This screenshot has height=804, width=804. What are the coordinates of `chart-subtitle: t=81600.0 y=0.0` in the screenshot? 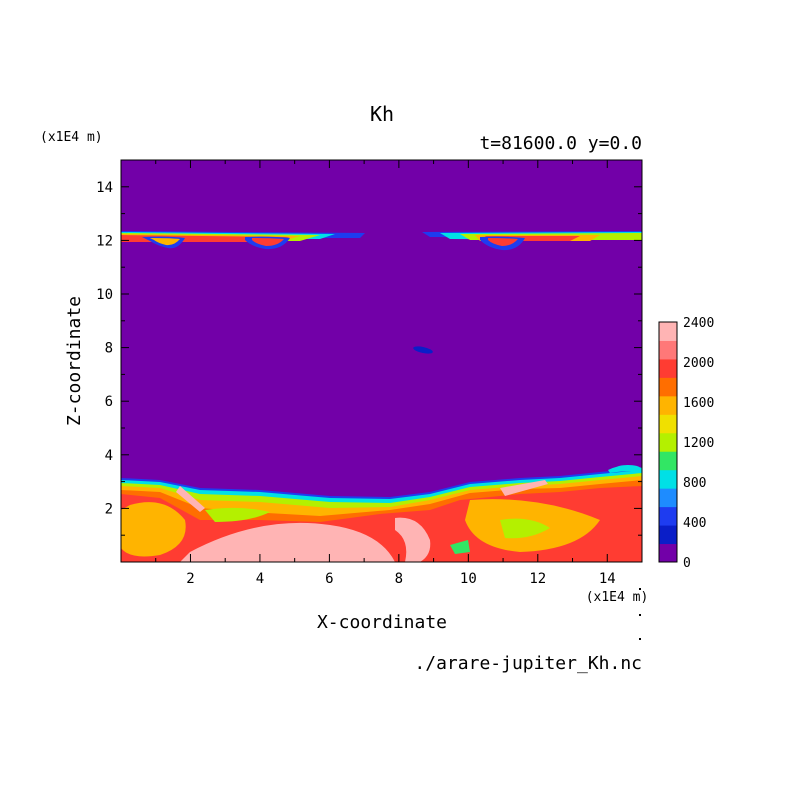 It's located at (560, 143).